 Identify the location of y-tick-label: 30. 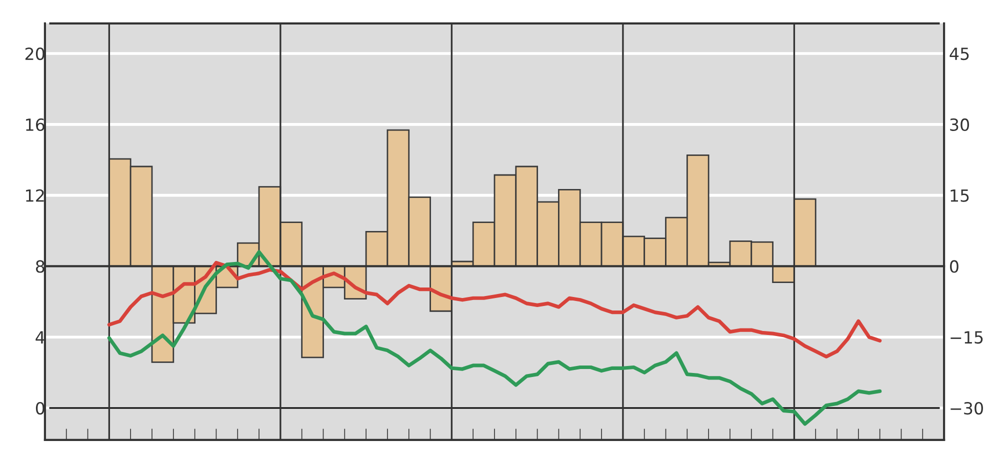
(960, 124).